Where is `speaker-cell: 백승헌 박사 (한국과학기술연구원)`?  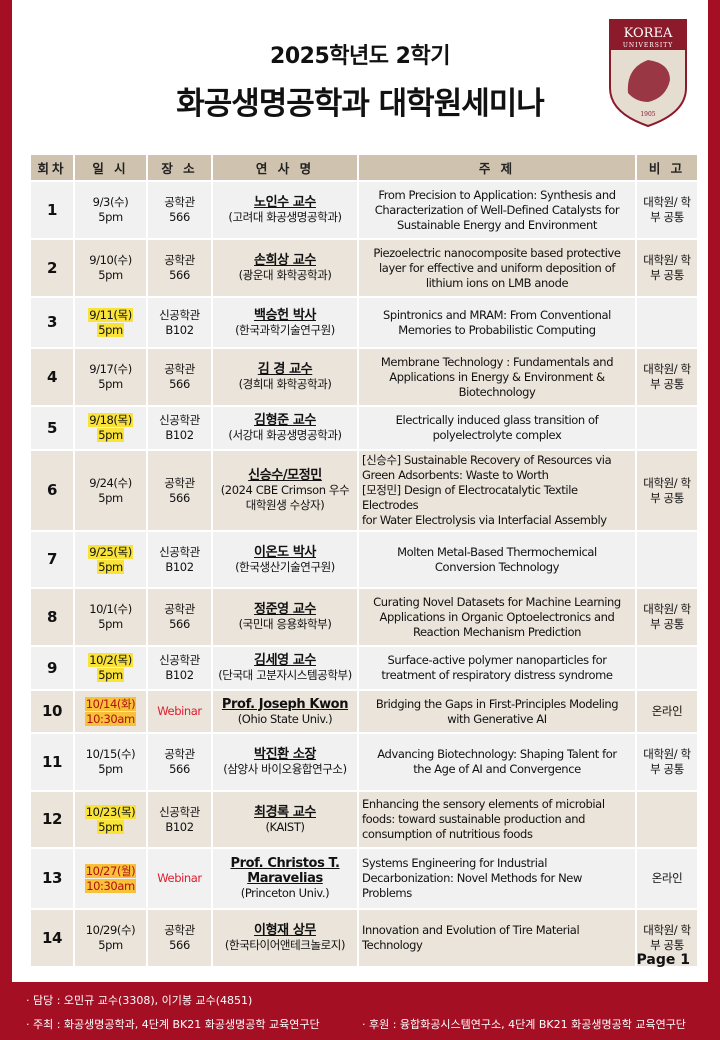
speaker-cell: 백승헌 박사 (한국과학기술연구원) is located at coordinates (285, 322).